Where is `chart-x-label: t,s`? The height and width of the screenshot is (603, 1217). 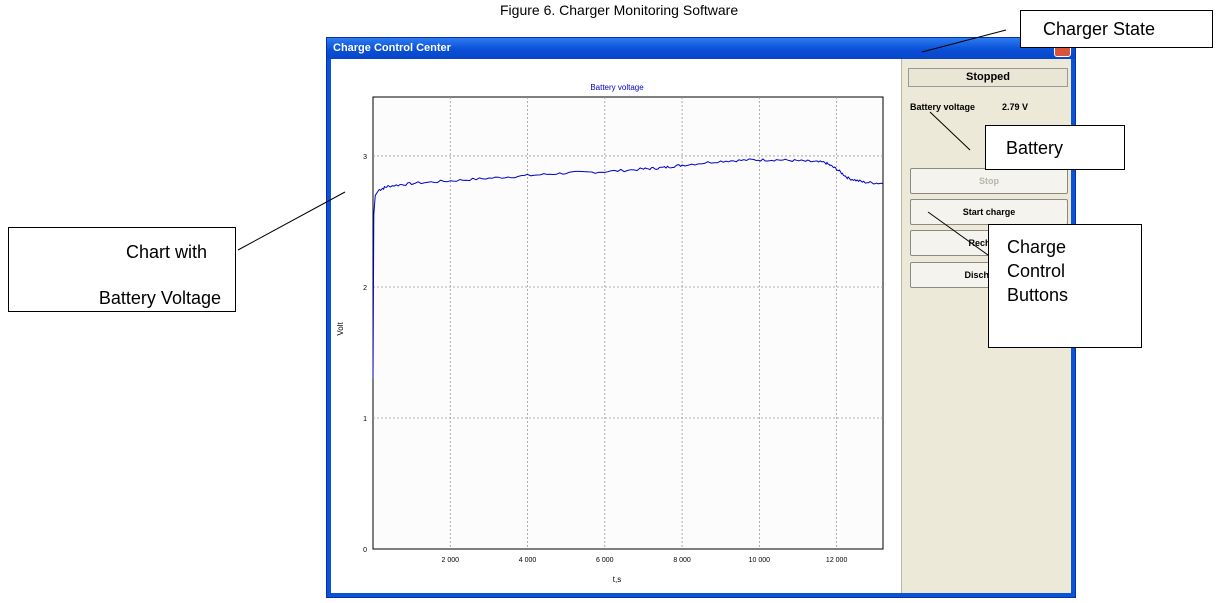 chart-x-label: t,s is located at coordinates (617, 579).